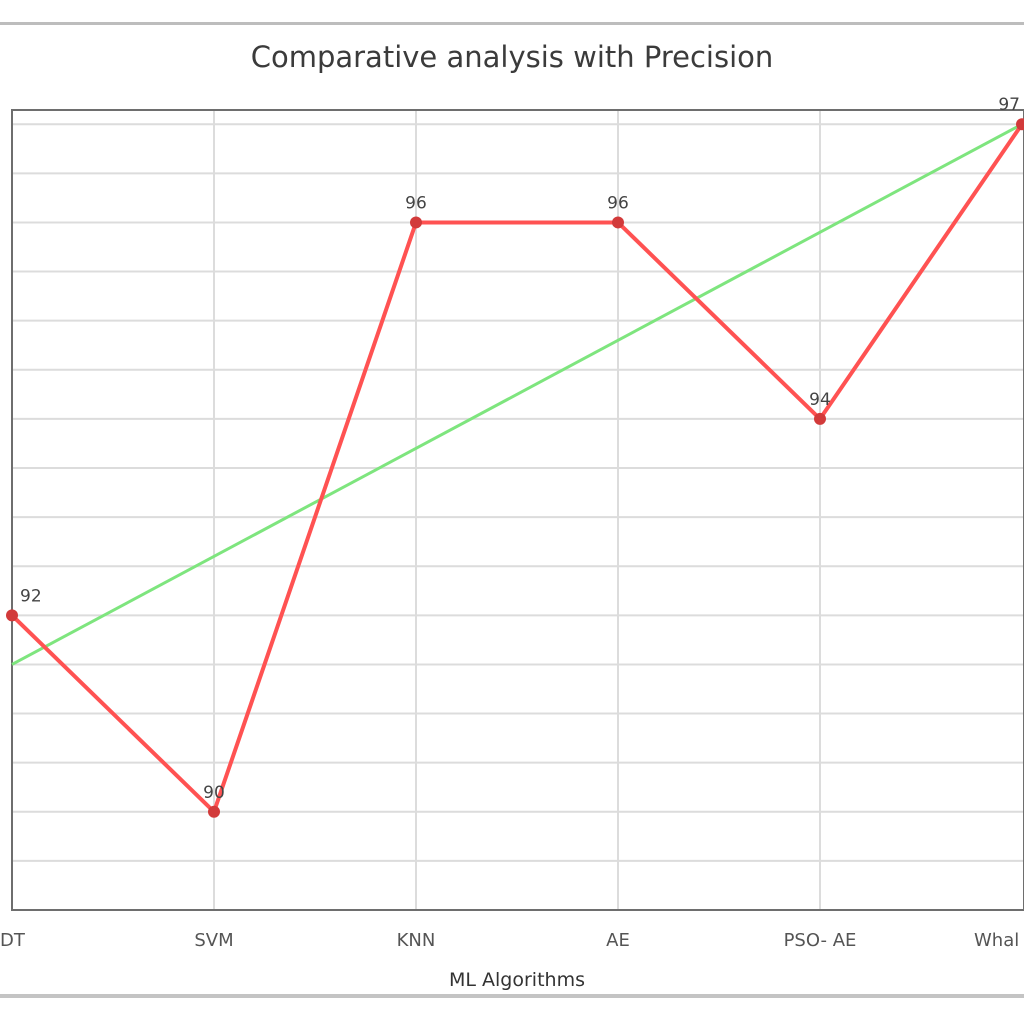  Describe the element at coordinates (512, 57) in the screenshot. I see `chart-title: Comparative analysis with Precision` at that location.